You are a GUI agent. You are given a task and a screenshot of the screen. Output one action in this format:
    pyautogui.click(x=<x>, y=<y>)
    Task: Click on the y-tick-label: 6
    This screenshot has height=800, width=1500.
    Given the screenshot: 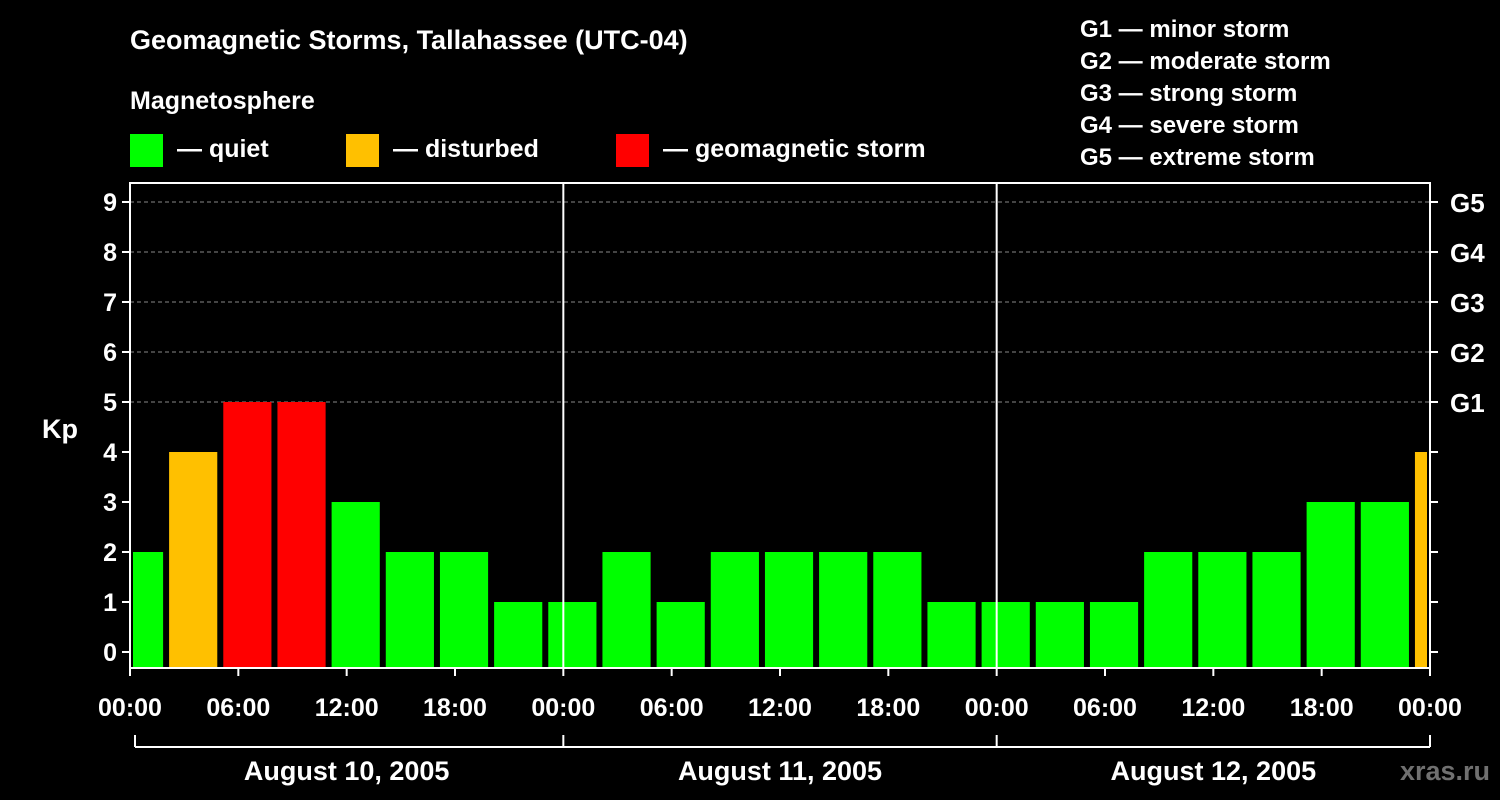 What is the action you would take?
    pyautogui.click(x=110, y=353)
    